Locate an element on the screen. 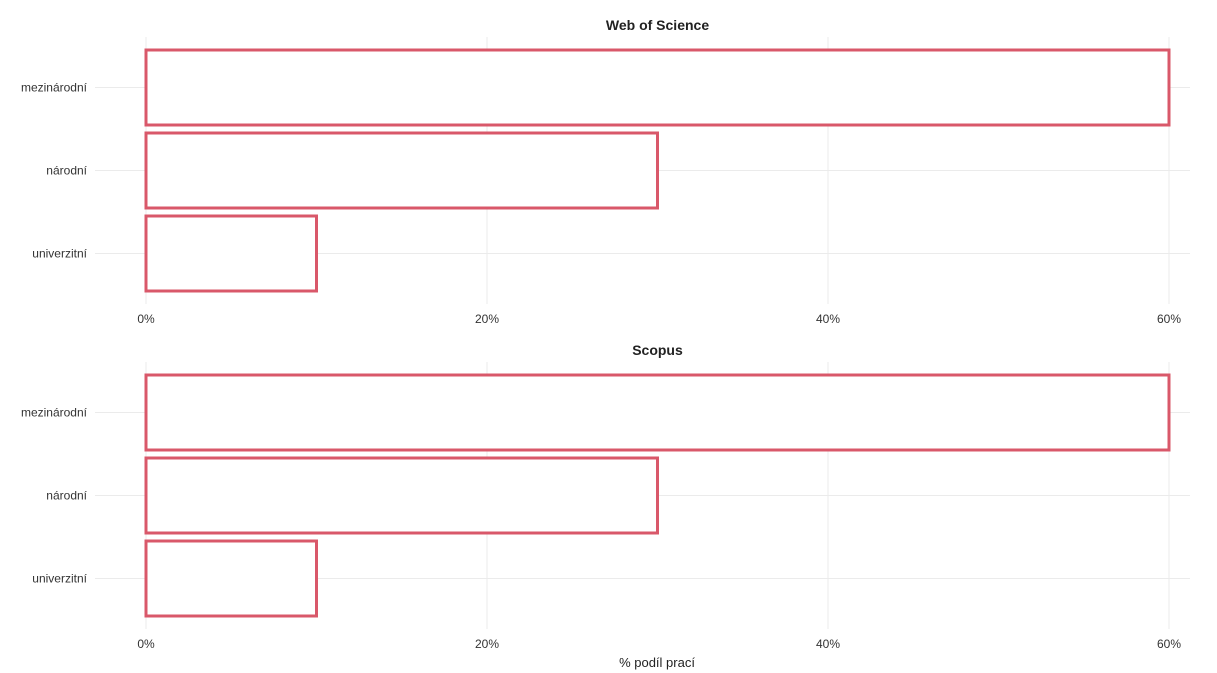  x-axis-title: % podíl prací is located at coordinates (657, 662).